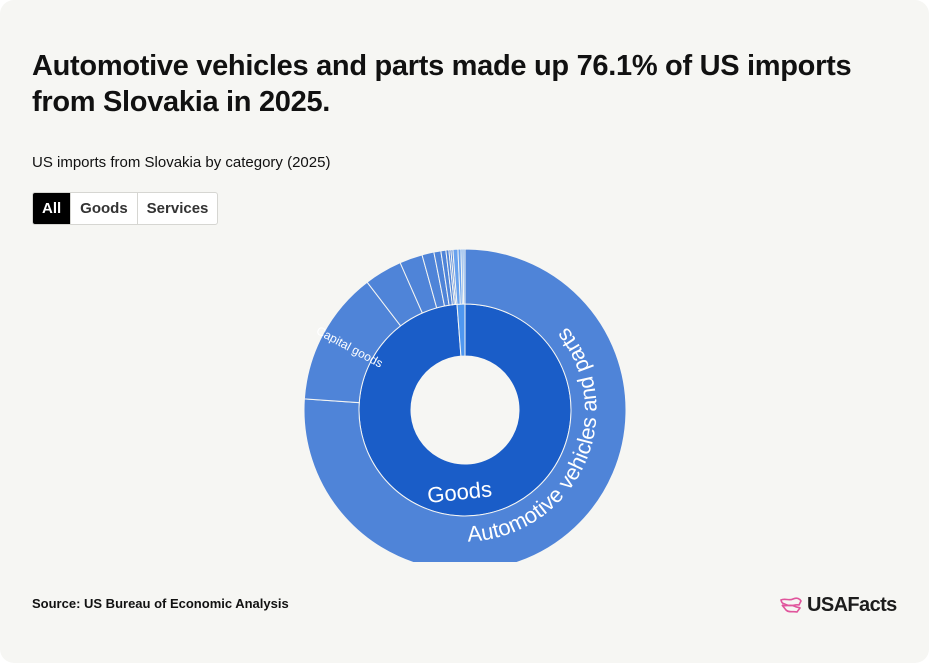 Image resolution: width=929 pixels, height=663 pixels. What do you see at coordinates (177, 208) in the screenshot?
I see `tab-services: Services` at bounding box center [177, 208].